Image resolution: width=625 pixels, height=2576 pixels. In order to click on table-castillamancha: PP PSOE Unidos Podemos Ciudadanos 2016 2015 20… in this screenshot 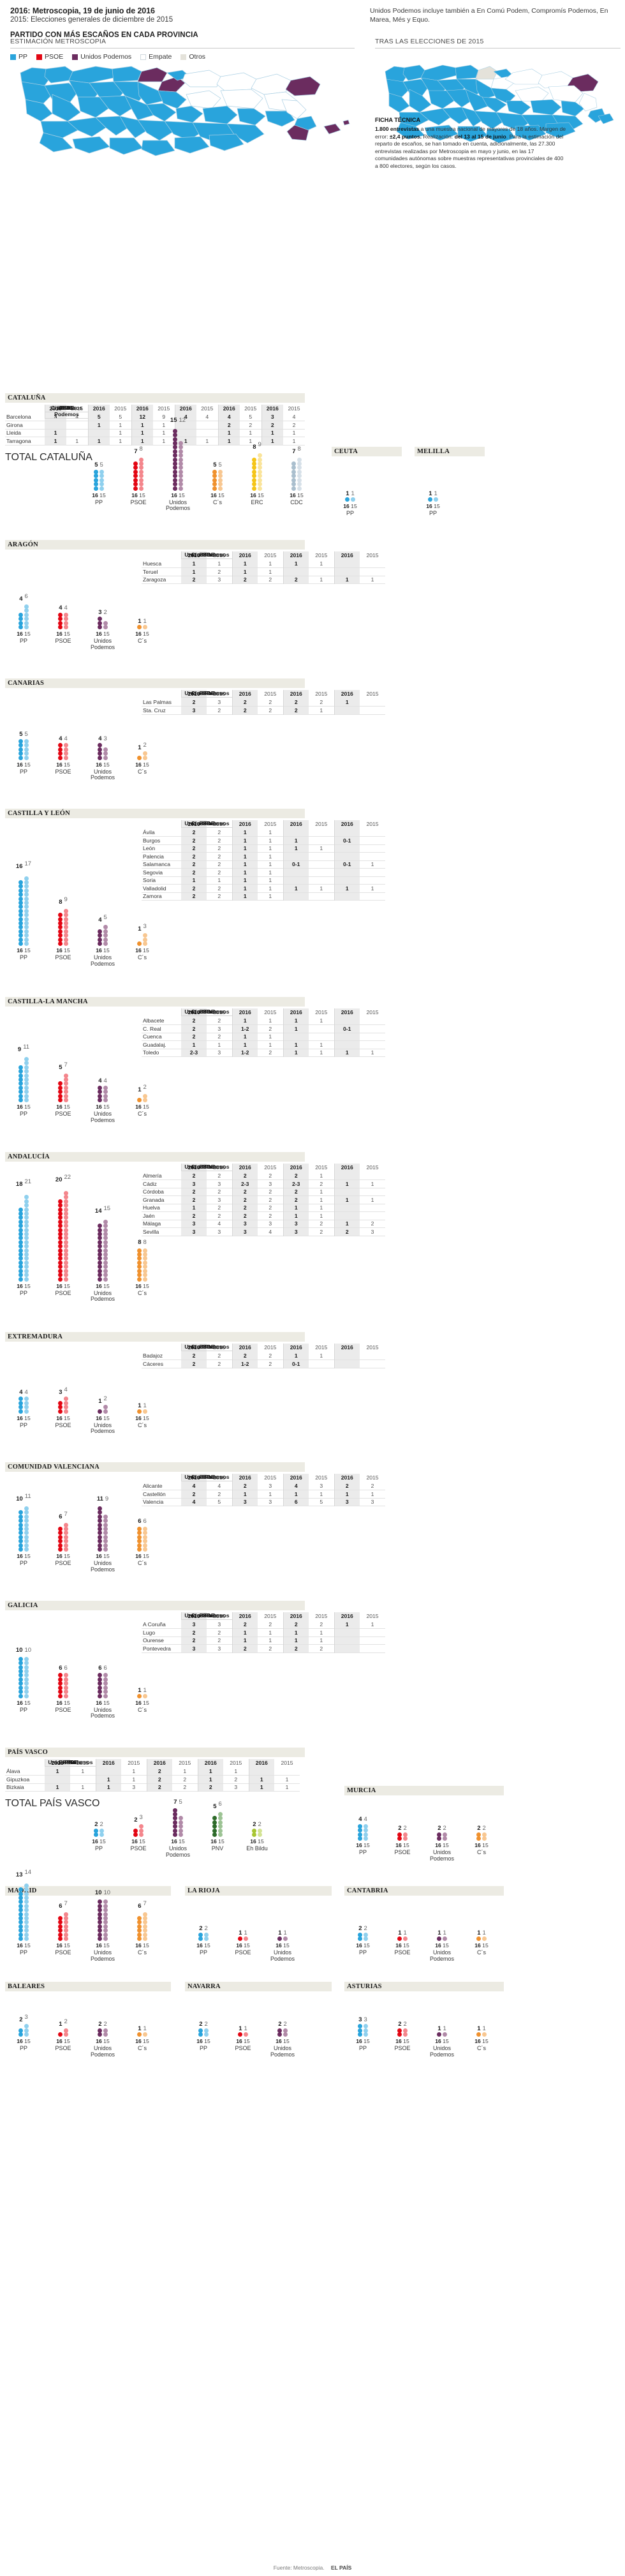, I will do `click(263, 1032)`.